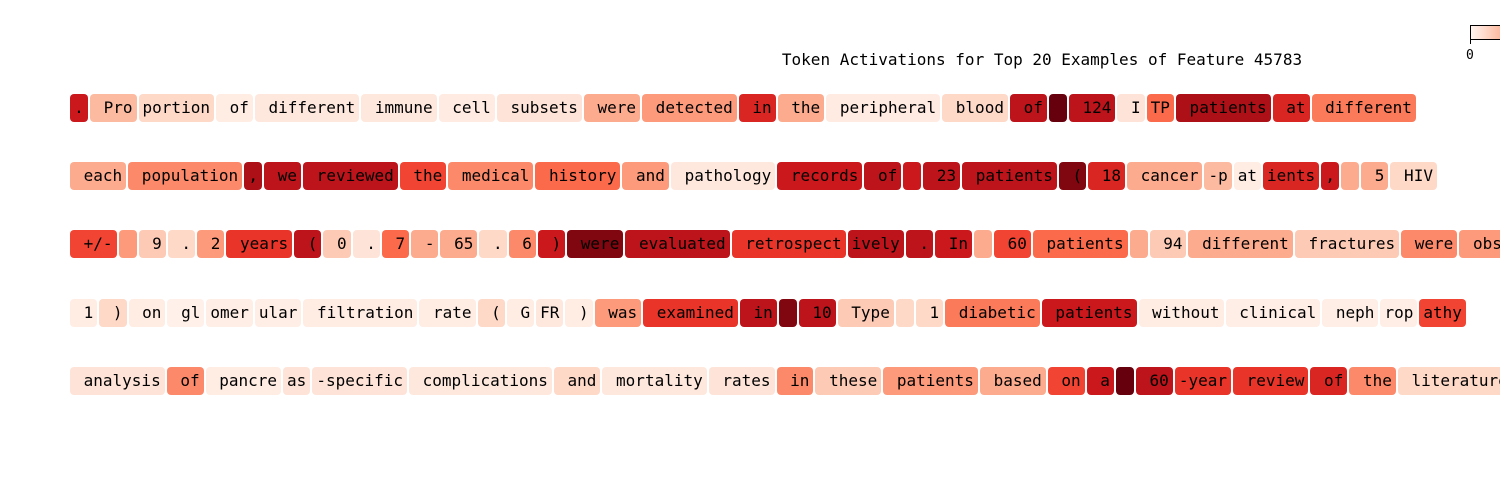 The height and width of the screenshot is (500, 1500). Describe the element at coordinates (689, 108) in the screenshot. I see `token-cell: detected` at that location.